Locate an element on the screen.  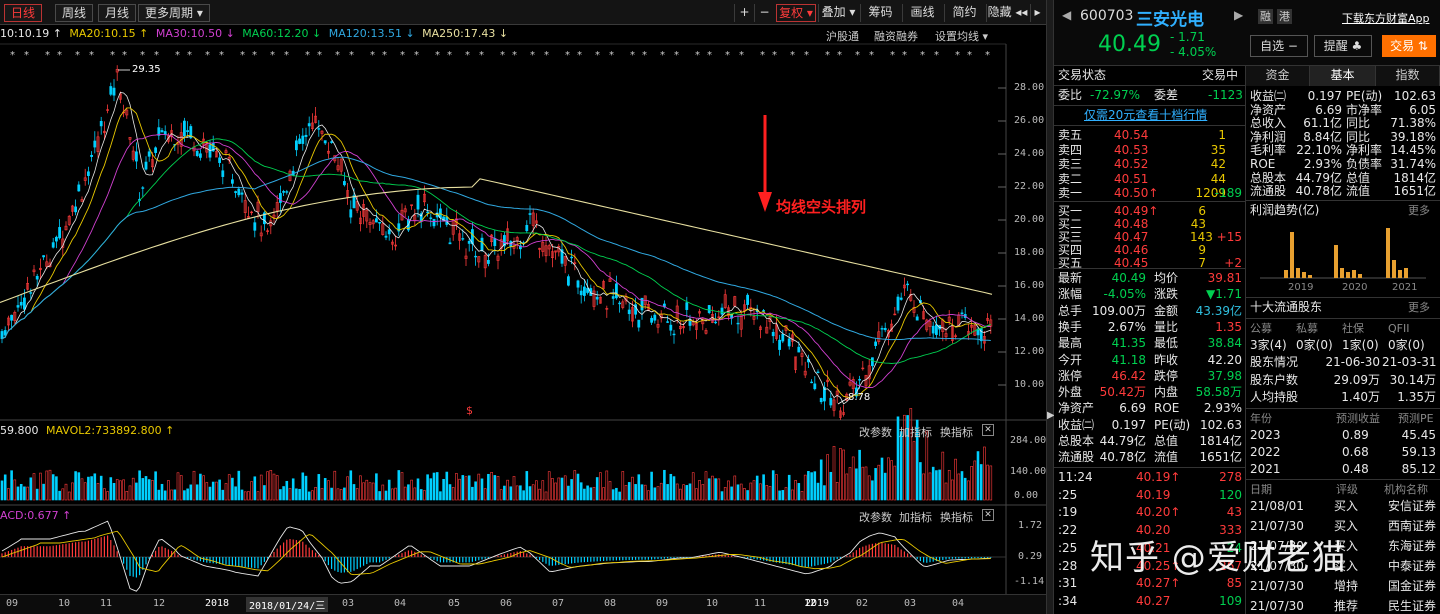
trading-status-value: 交易中 is located at coordinates (1220, 75).